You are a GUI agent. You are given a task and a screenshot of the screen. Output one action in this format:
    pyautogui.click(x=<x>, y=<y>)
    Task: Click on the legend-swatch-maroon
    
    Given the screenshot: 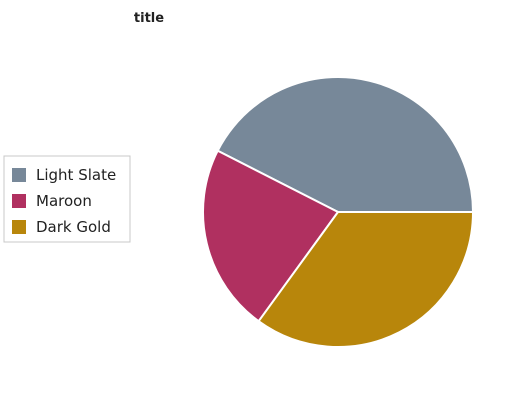 What is the action you would take?
    pyautogui.click(x=19, y=201)
    